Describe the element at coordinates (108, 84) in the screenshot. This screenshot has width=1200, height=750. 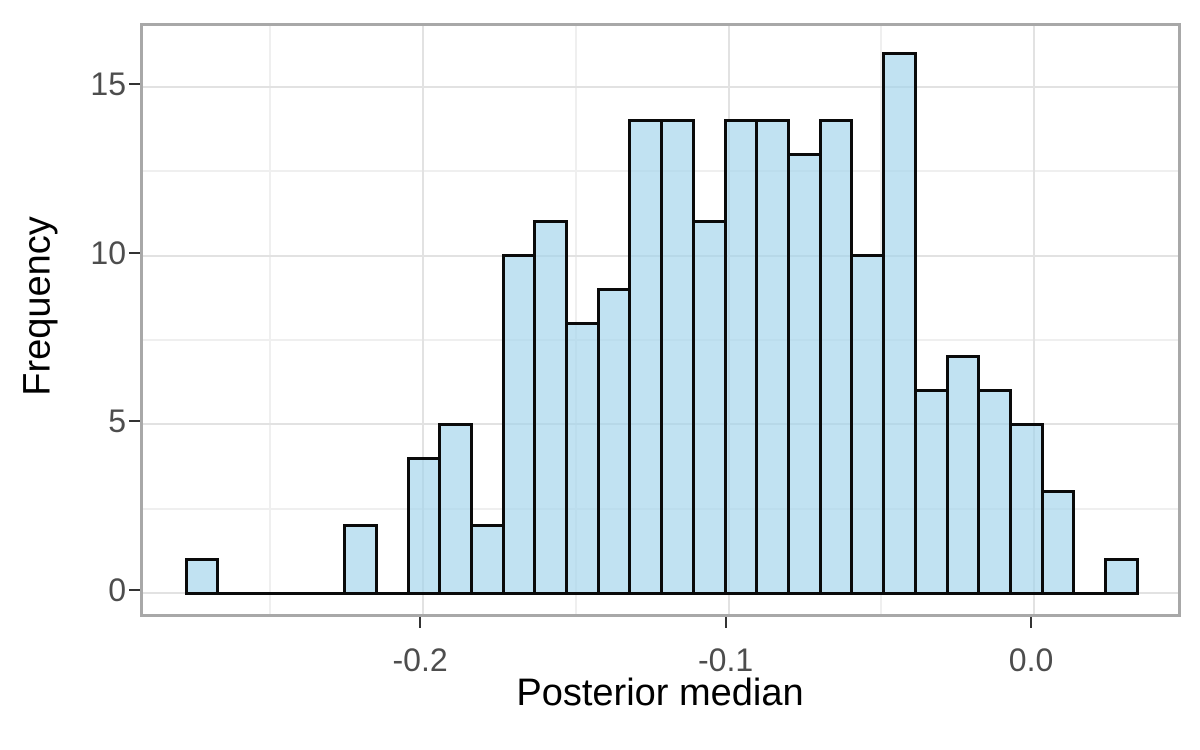
I see `y-tick-label: 15` at that location.